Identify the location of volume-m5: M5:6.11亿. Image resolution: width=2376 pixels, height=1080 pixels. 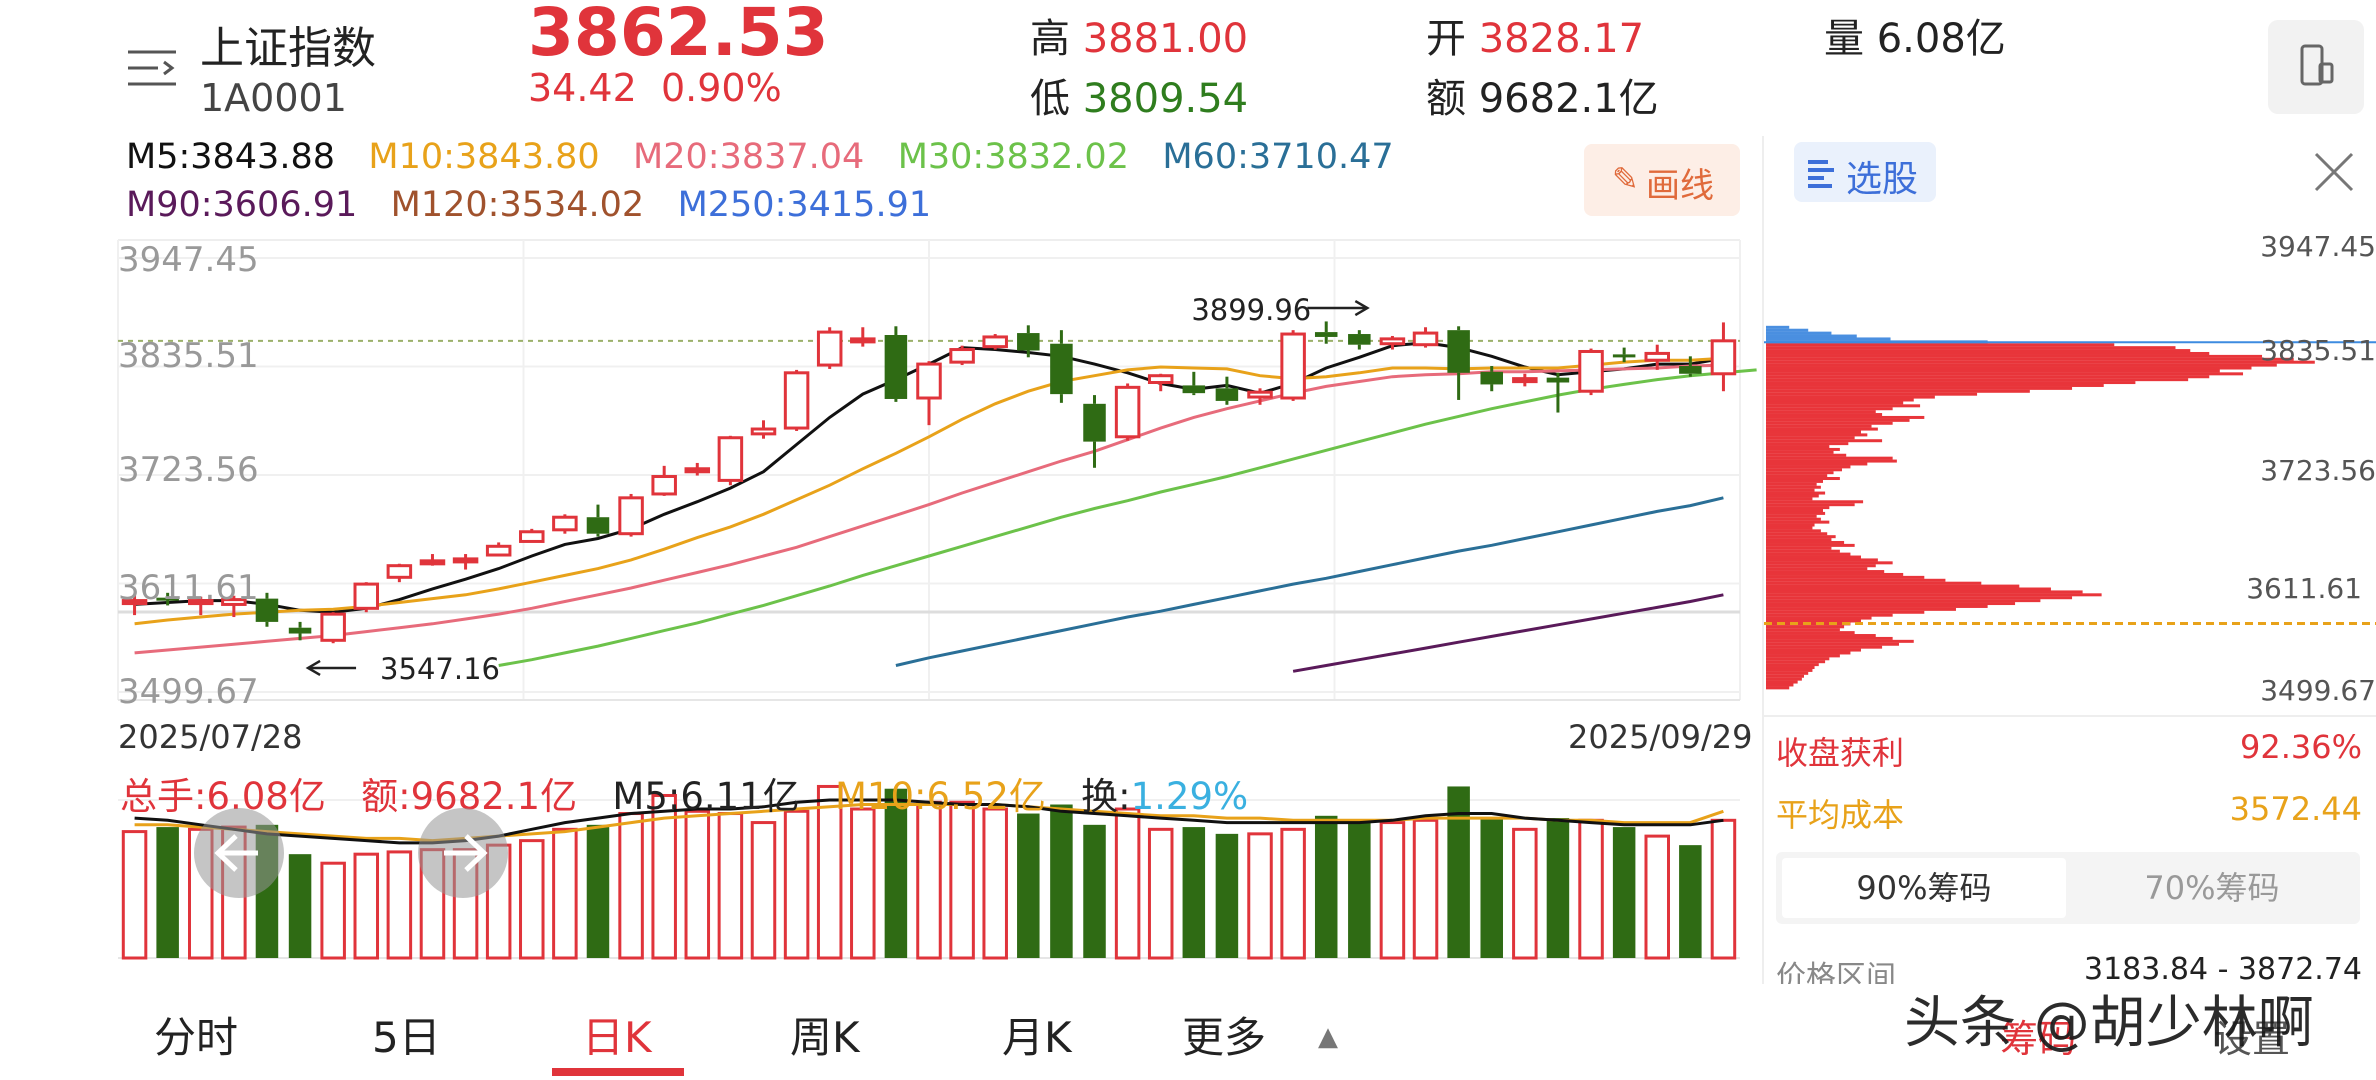
(706, 796).